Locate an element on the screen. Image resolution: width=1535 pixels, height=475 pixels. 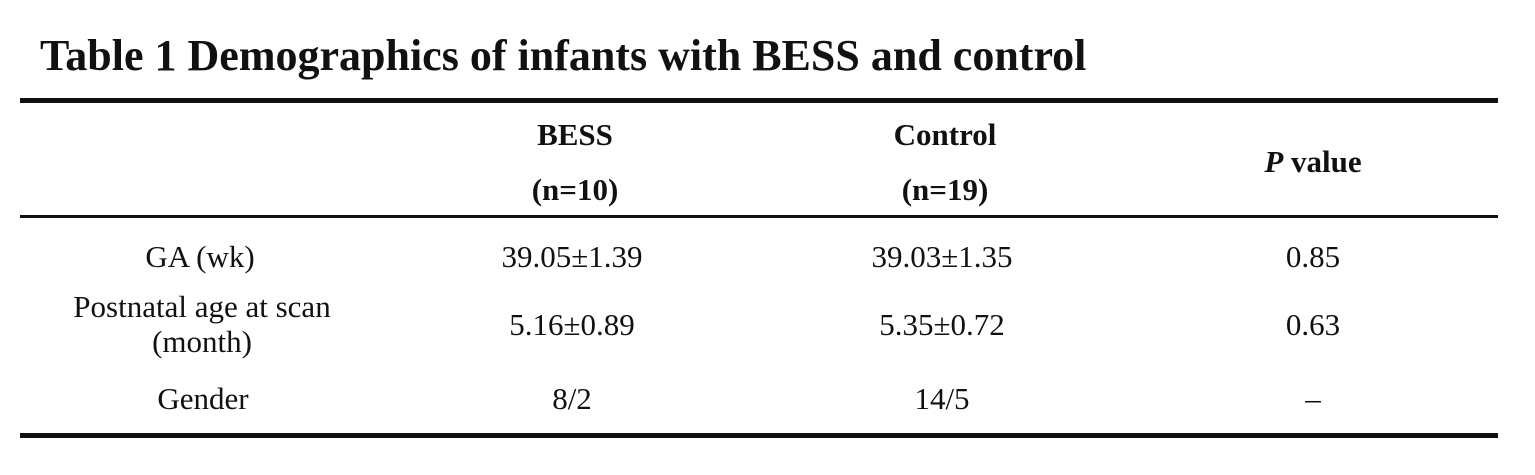
header-cell: (n=10) is located at coordinates (575, 189).